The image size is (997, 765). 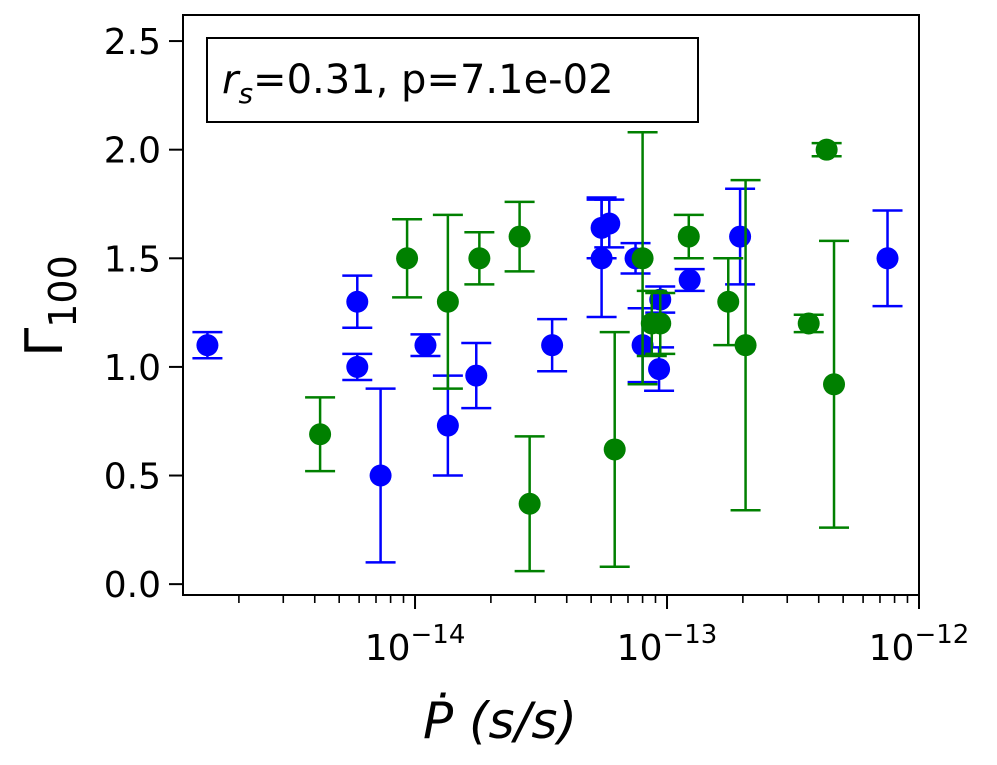 What do you see at coordinates (245, 93) in the screenshot?
I see `annotation-sub: s` at bounding box center [245, 93].